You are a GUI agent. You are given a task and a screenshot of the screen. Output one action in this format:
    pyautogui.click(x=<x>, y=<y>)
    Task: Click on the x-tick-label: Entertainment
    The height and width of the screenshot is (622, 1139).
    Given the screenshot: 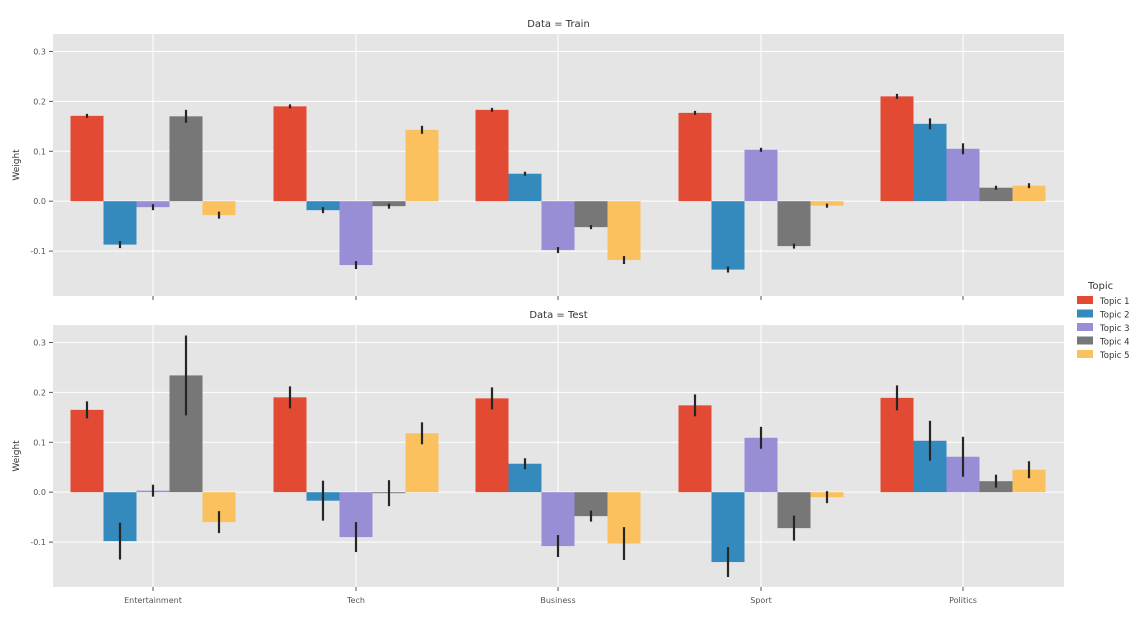 What is the action you would take?
    pyautogui.click(x=153, y=600)
    